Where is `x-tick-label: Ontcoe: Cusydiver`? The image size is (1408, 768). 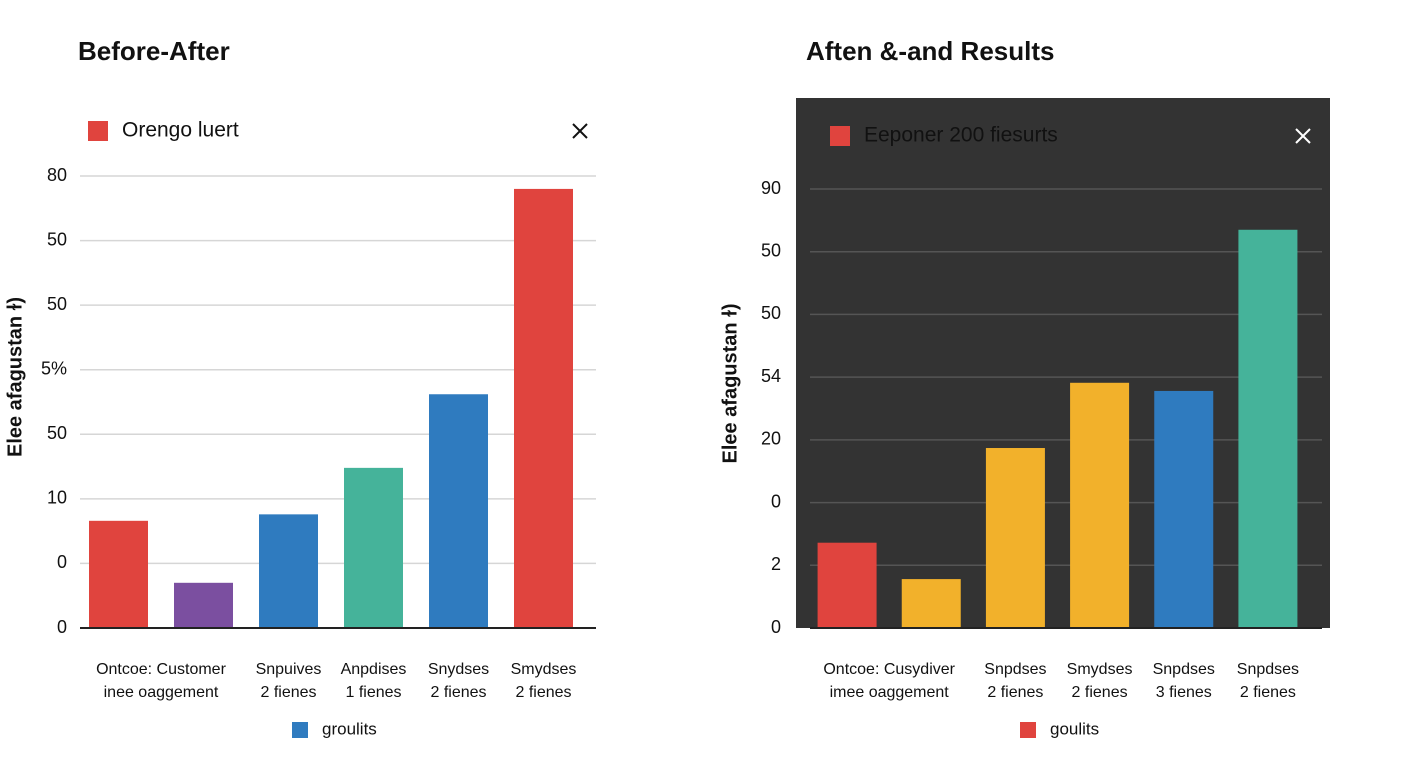
x-tick-label: Ontcoe: Cusydiver is located at coordinates (889, 669).